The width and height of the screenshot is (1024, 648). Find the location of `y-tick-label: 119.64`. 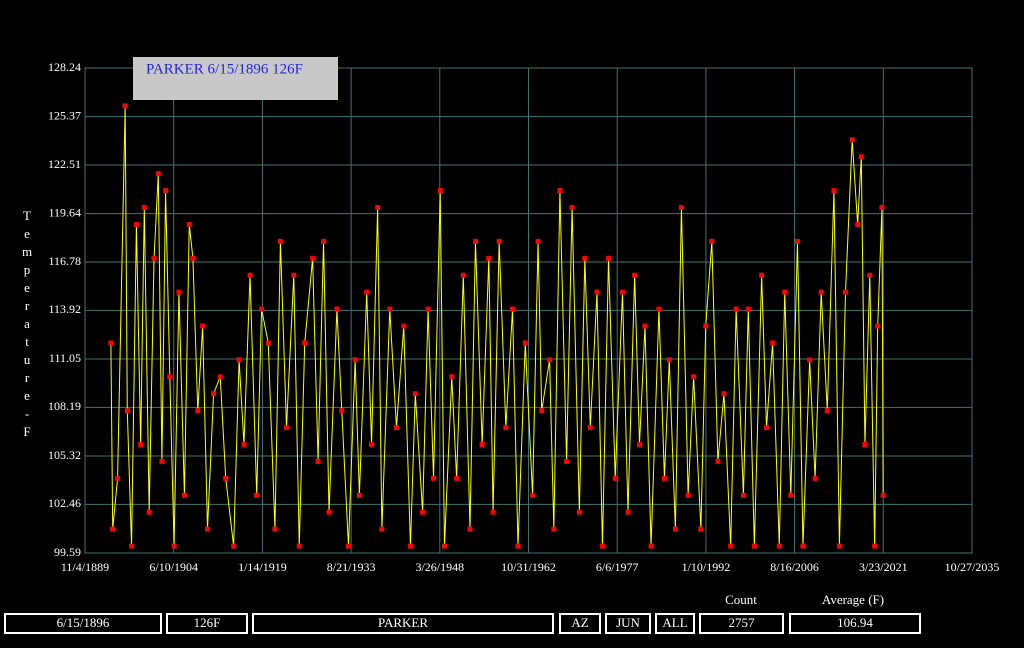

y-tick-label: 119.64 is located at coordinates (64, 212).